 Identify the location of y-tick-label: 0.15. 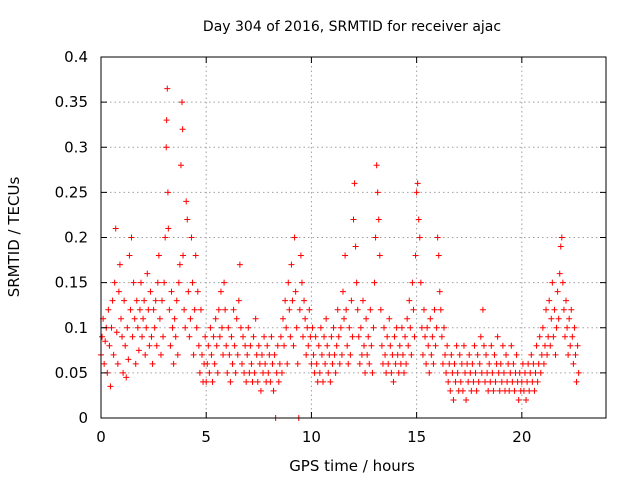
(71, 283).